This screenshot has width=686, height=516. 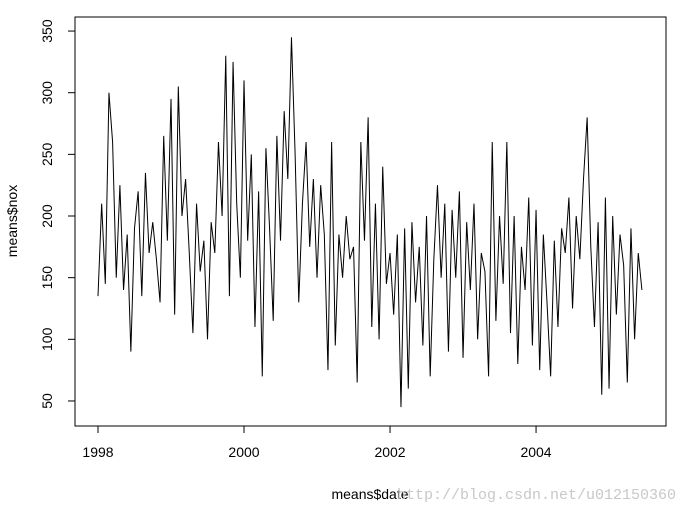 I want to click on x-axis-label: means$date, so click(x=369, y=494).